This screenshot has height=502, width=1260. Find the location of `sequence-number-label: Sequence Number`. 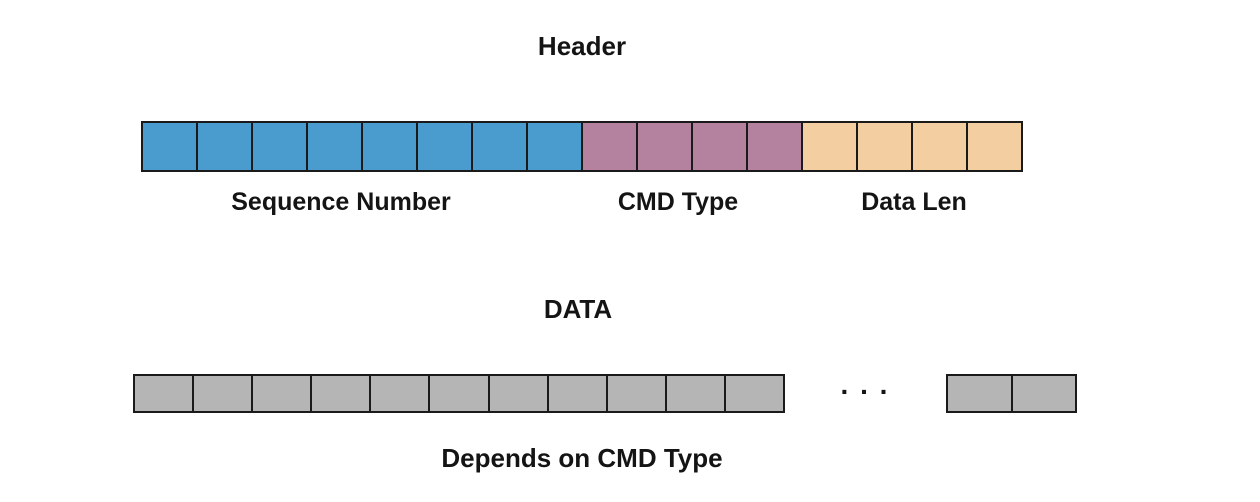

sequence-number-label: Sequence Number is located at coordinates (341, 202).